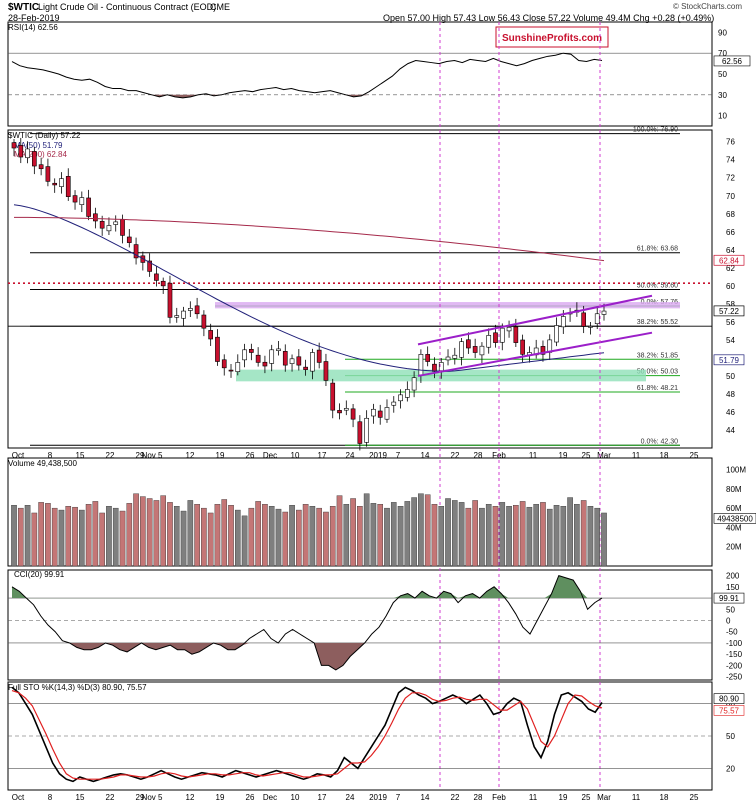 The height and width of the screenshot is (808, 756). Describe the element at coordinates (18, 797) in the screenshot. I see `sto-x-label: Oct` at that location.